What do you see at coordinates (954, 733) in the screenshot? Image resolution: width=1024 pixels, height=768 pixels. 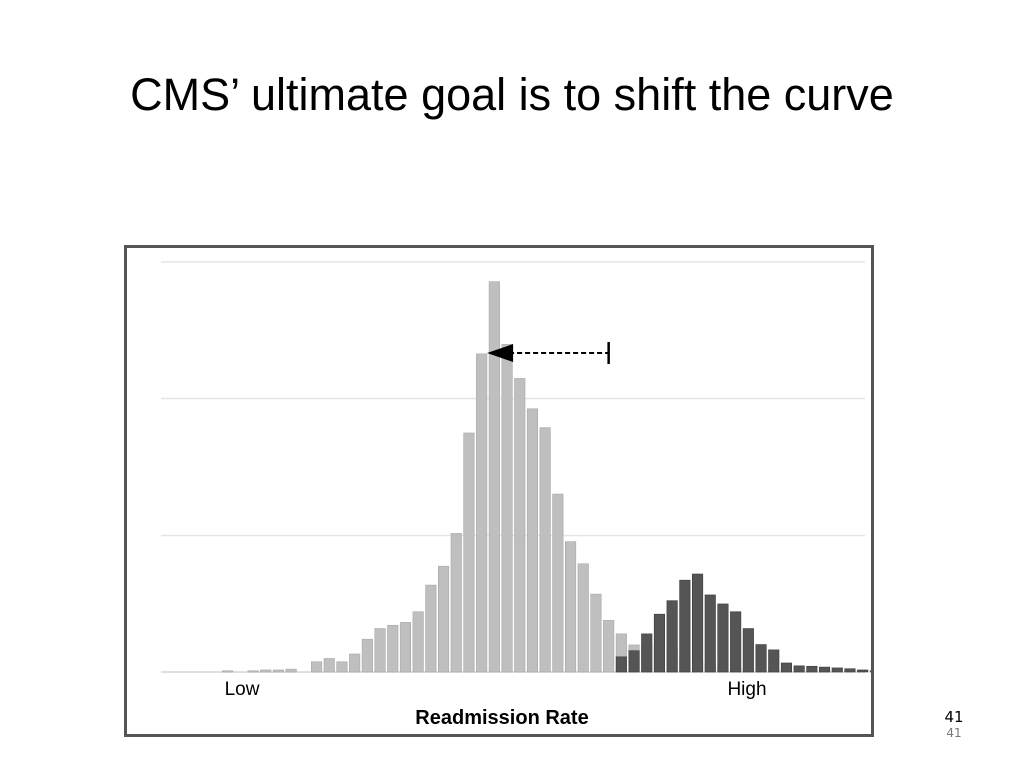 I see `page-number-footer: 41` at bounding box center [954, 733].